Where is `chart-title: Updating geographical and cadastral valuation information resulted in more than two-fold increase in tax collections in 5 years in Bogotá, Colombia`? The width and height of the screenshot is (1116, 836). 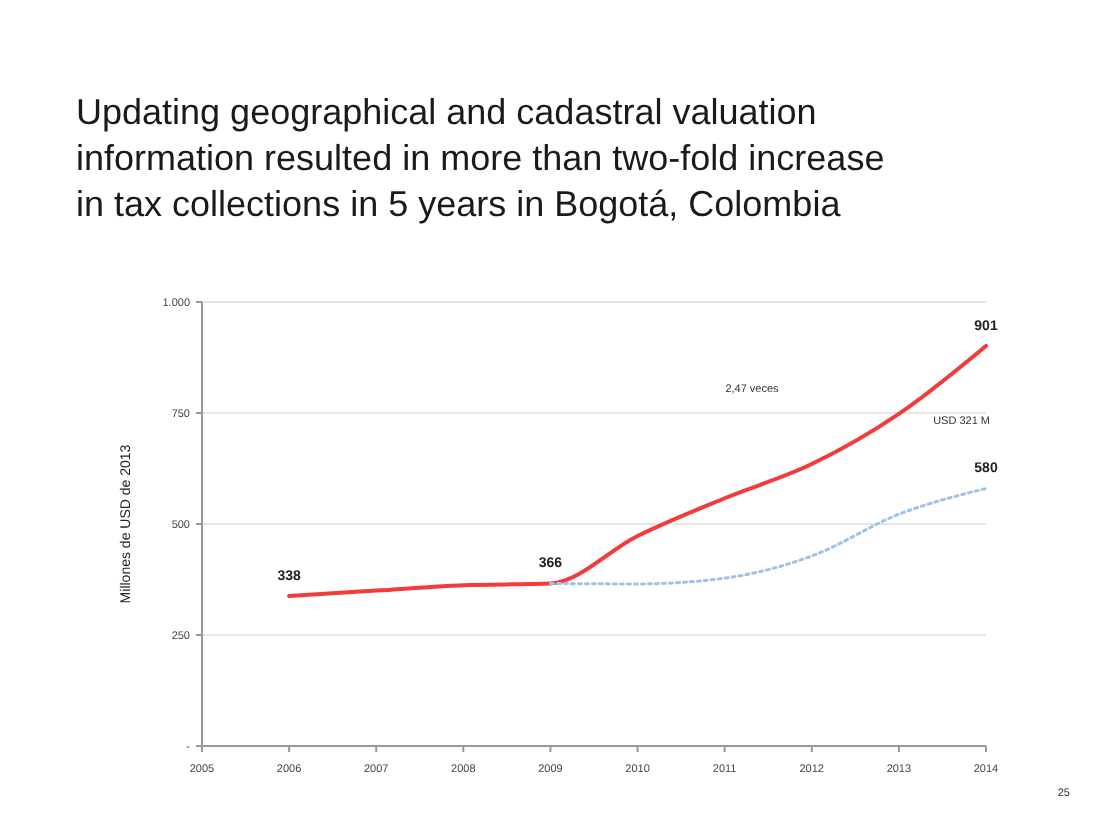
chart-title: Updating geographical and cadastral valuation information resulted in more than two-fold increase in tax collections in 5 years in Bogotá, Colombia is located at coordinates (480, 158).